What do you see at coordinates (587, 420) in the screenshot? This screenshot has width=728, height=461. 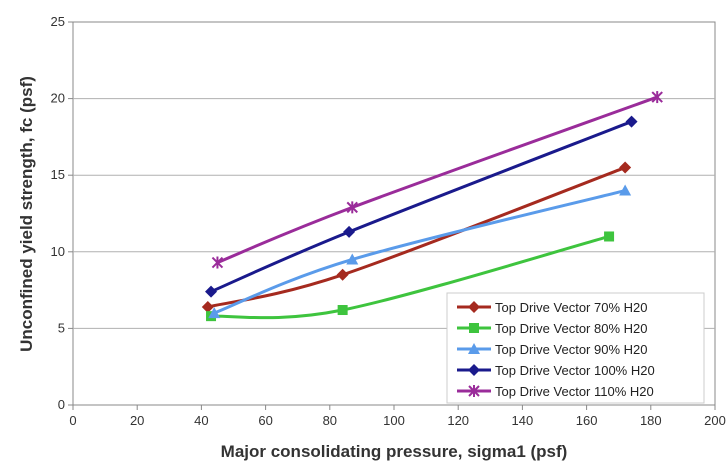 I see `x-tick-label: 160` at bounding box center [587, 420].